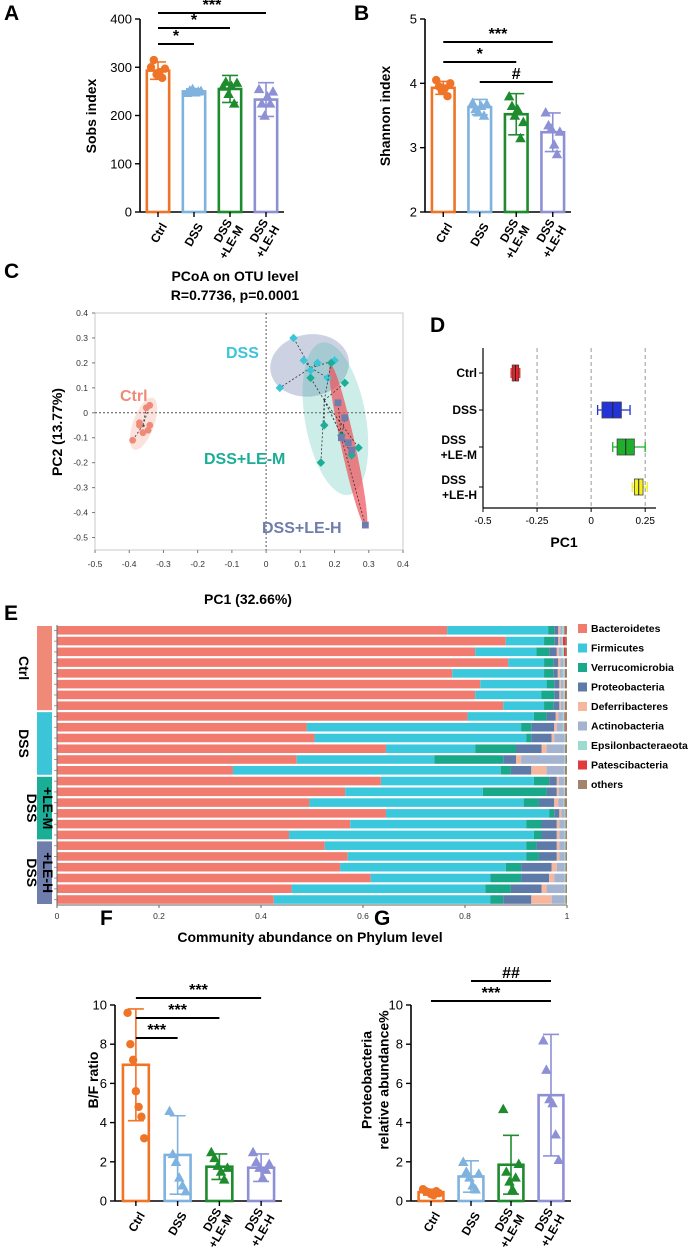 Image resolution: width=692 pixels, height=1257 pixels. I want to click on group-label-line: Ctrl, so click(24, 668).